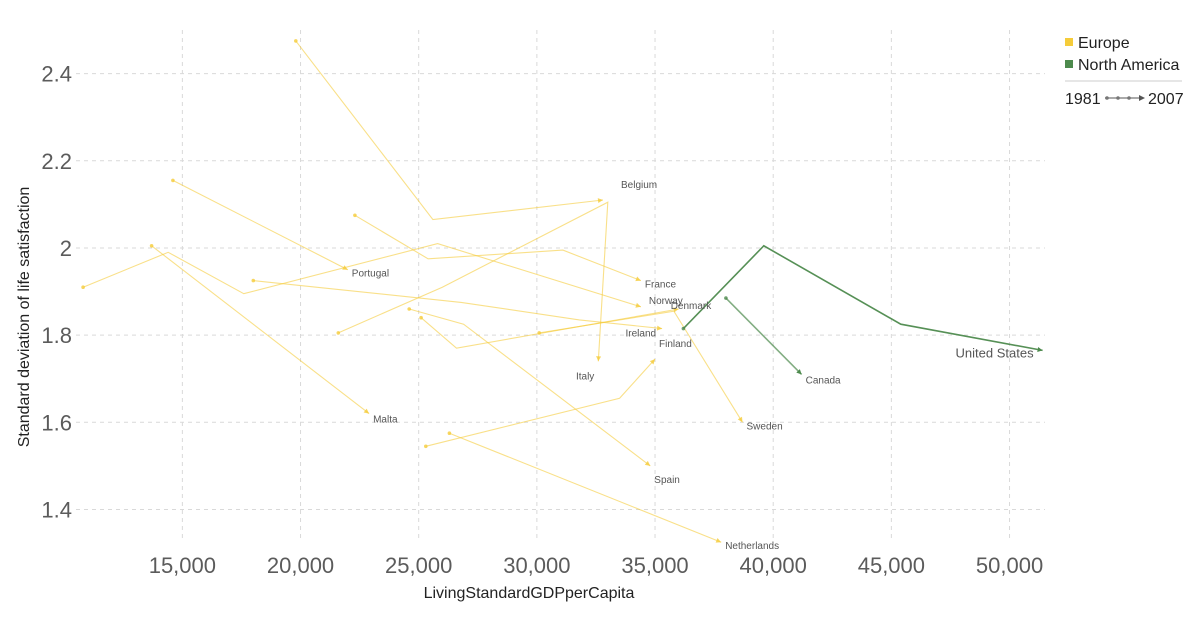 Image resolution: width=1200 pixels, height=630 pixels. What do you see at coordinates (56, 422) in the screenshot?
I see `y-tick-label: 1.6` at bounding box center [56, 422].